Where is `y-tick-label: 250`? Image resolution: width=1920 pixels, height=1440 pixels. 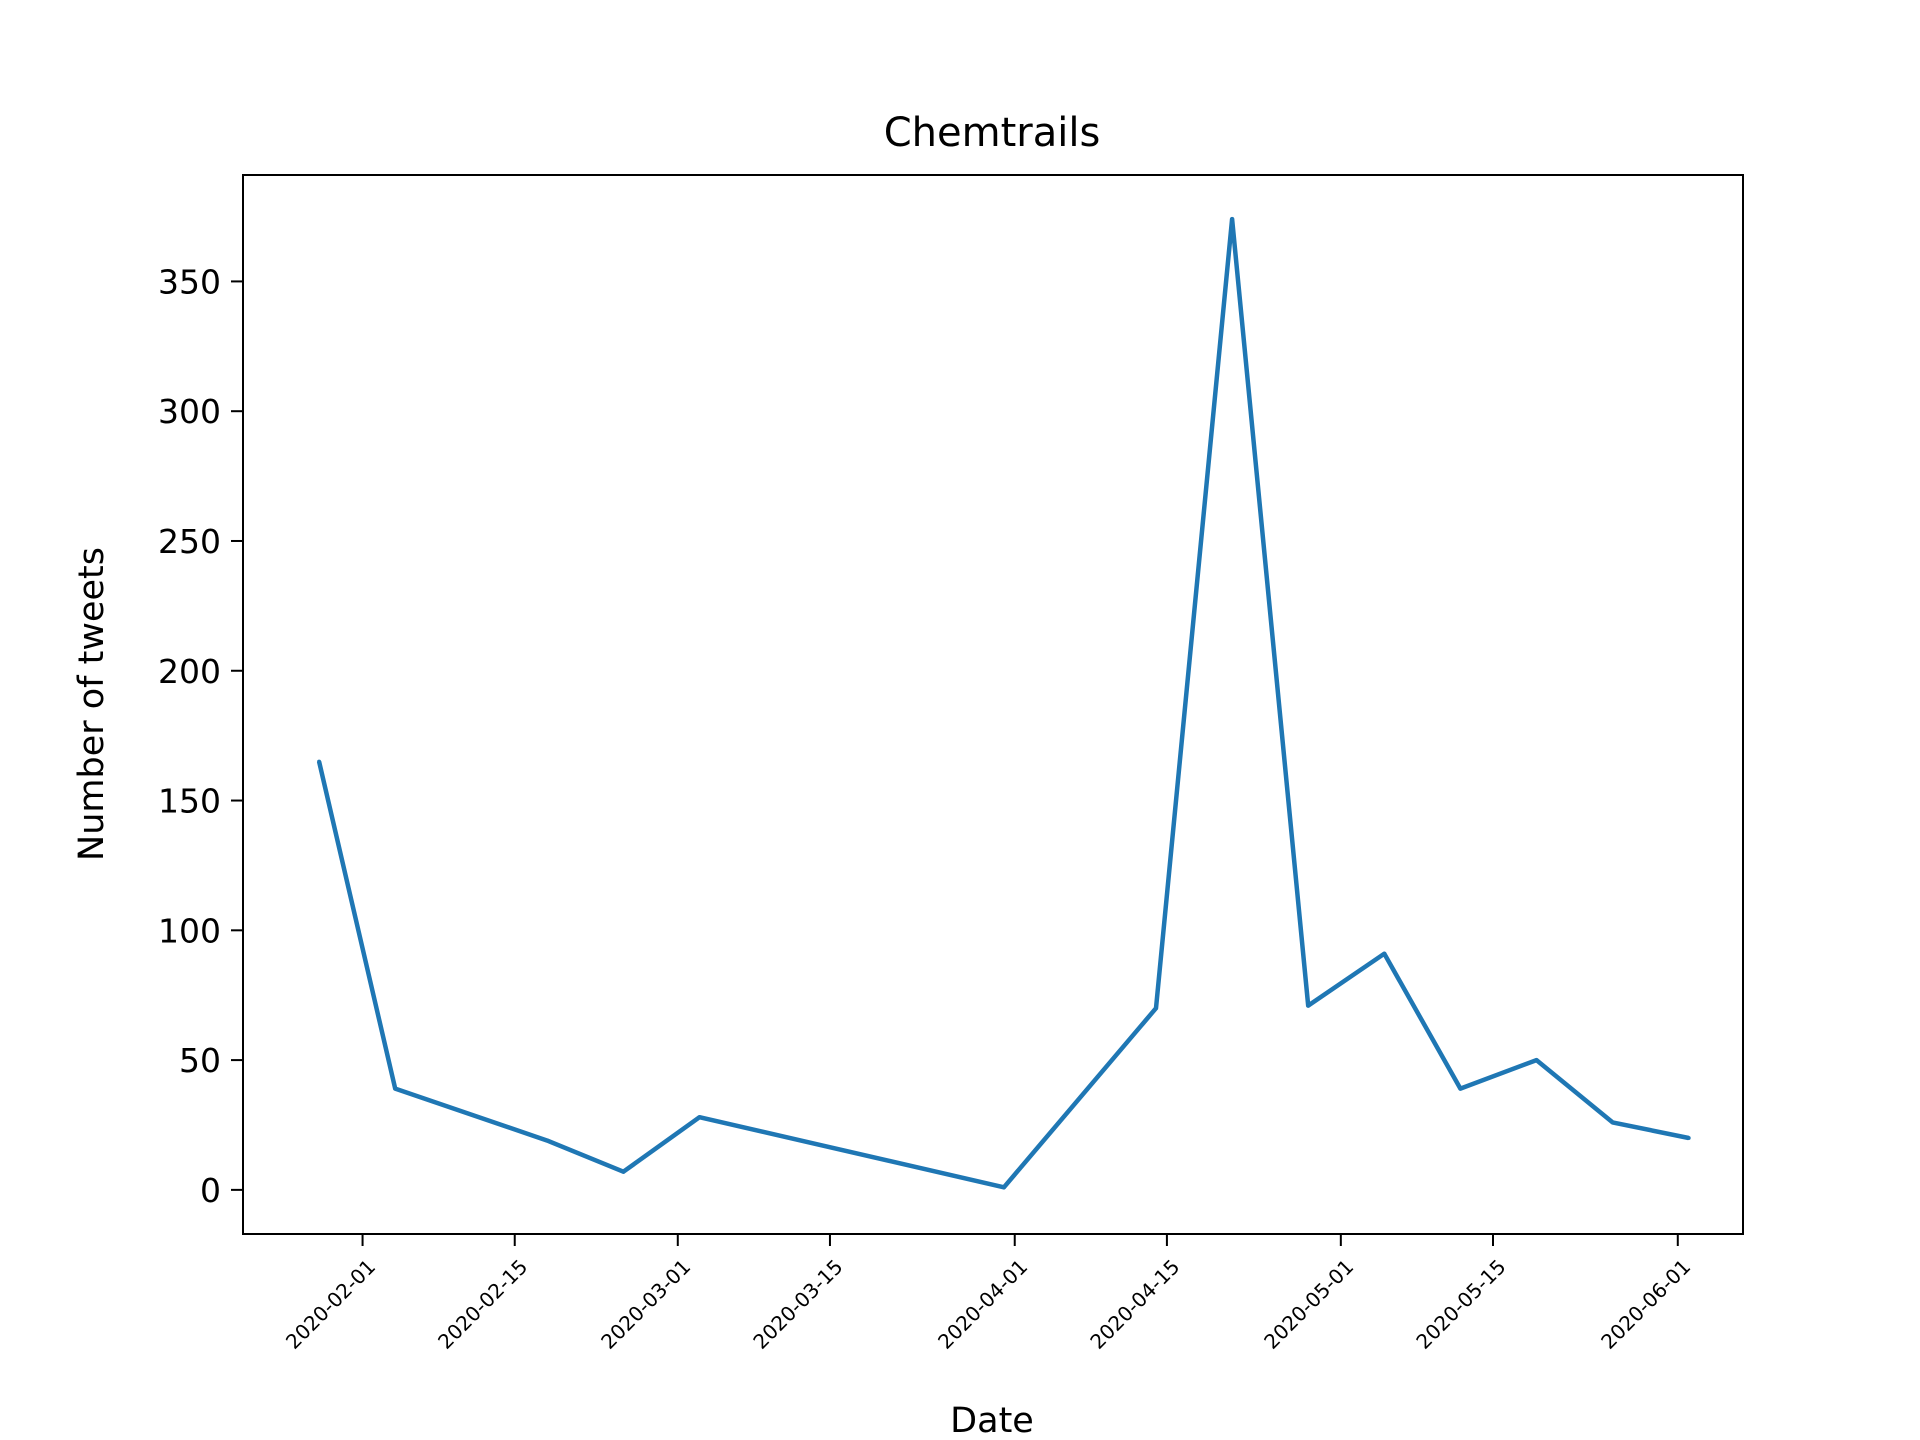
y-tick-label: 250 is located at coordinates (189, 541).